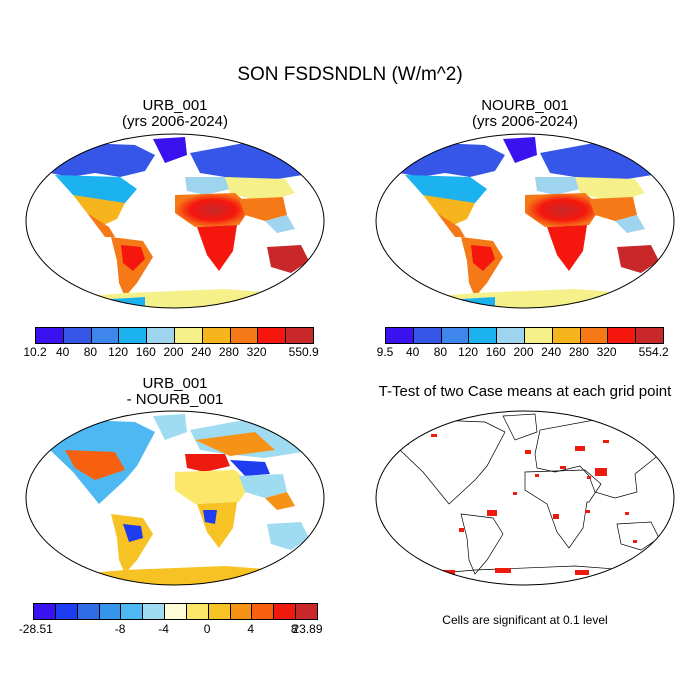 The image size is (700, 700). I want to click on colorbar-nourb-ticks: 9.5 40 80 120 160 200 240 280 320 554.2, so click(523, 353).